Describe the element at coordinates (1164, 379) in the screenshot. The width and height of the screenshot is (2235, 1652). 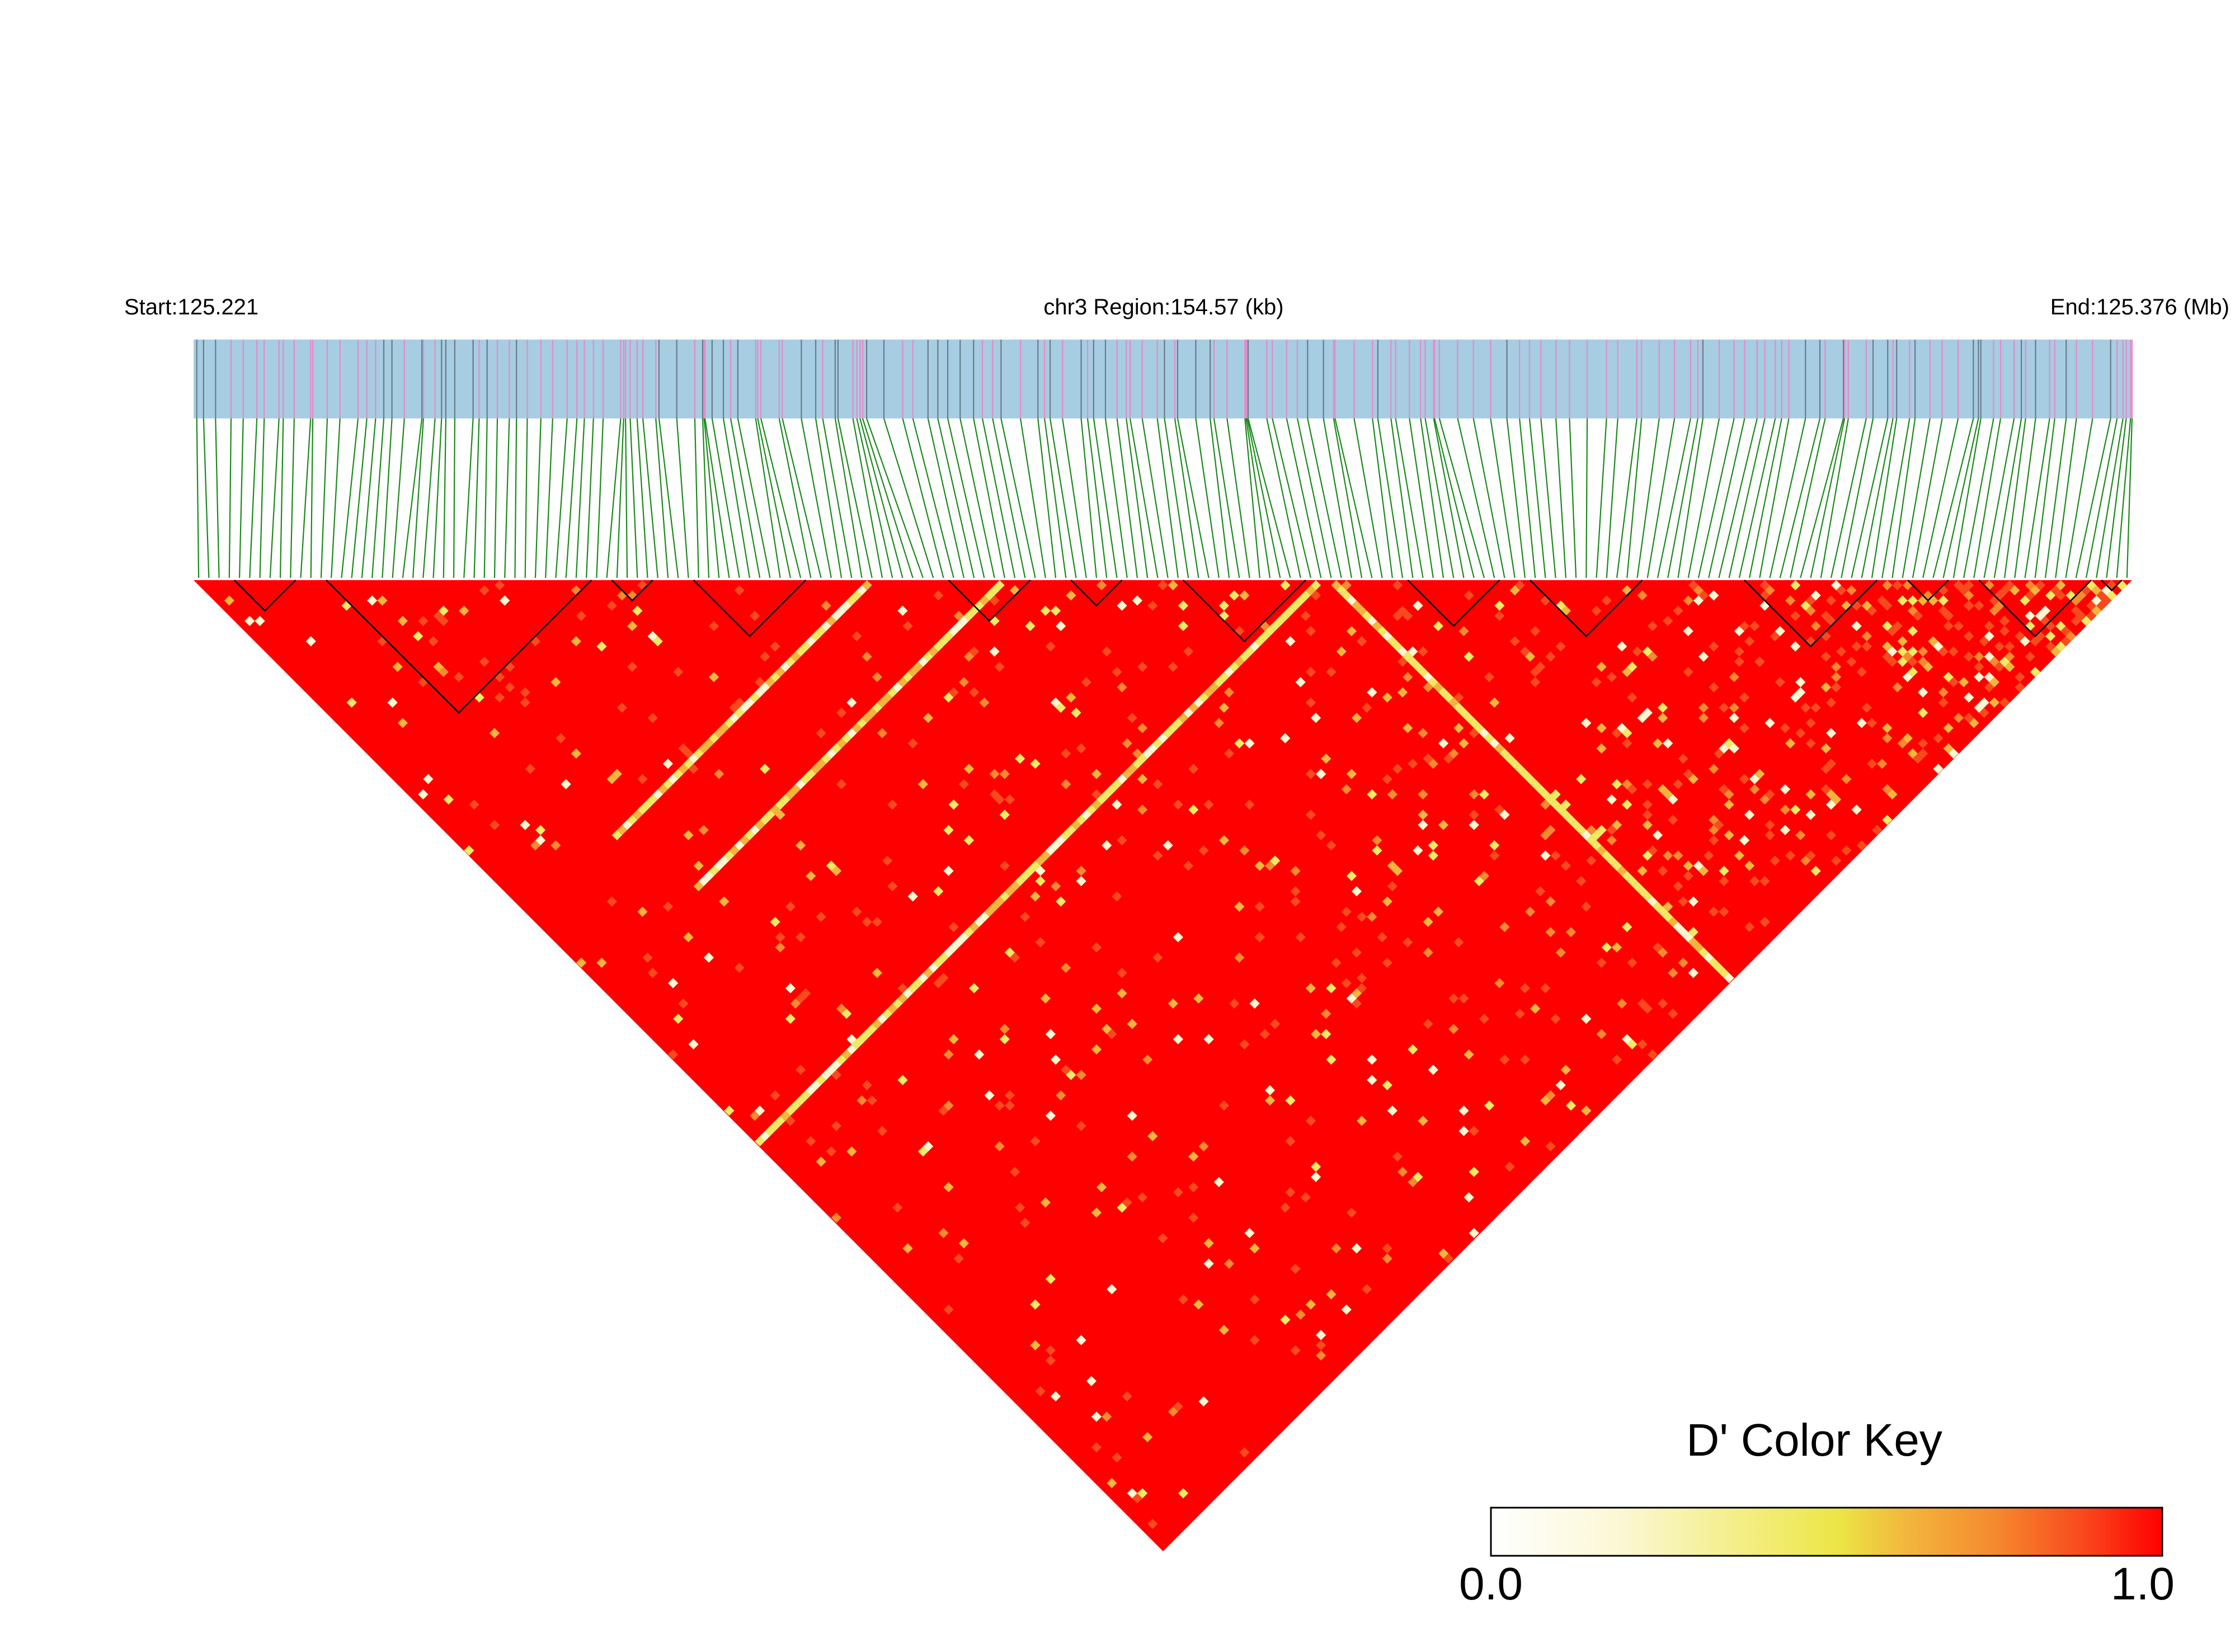
I see `snp-marks` at that location.